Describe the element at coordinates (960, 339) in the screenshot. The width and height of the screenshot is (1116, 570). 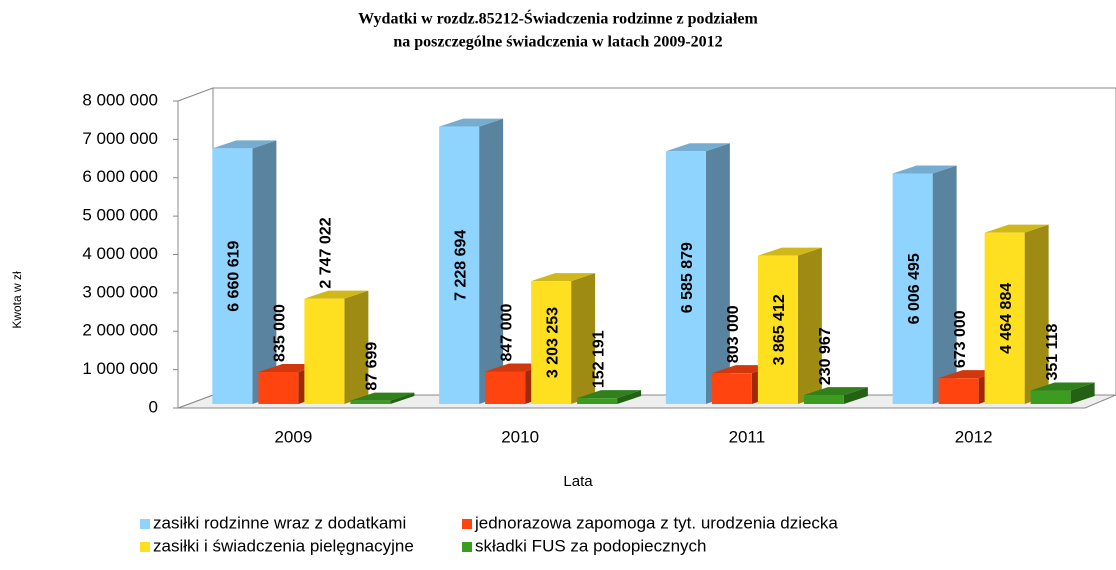
I see `value-label: 673 000` at that location.